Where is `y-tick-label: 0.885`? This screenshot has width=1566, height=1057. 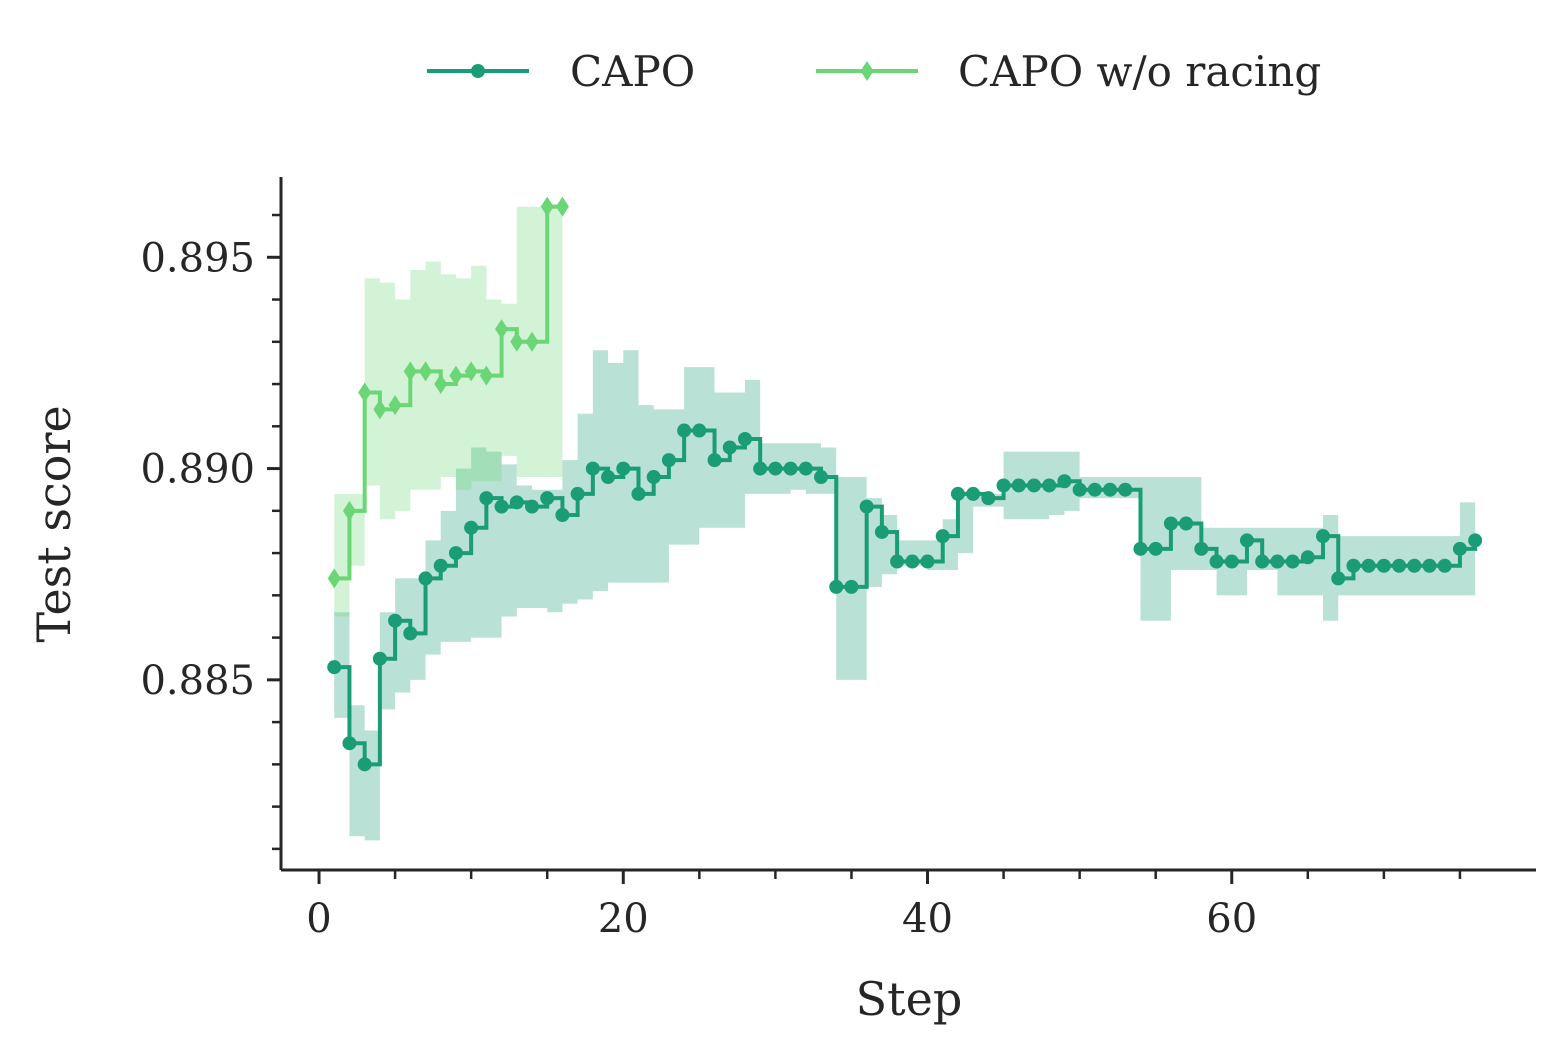
y-tick-label: 0.885 is located at coordinates (197, 681).